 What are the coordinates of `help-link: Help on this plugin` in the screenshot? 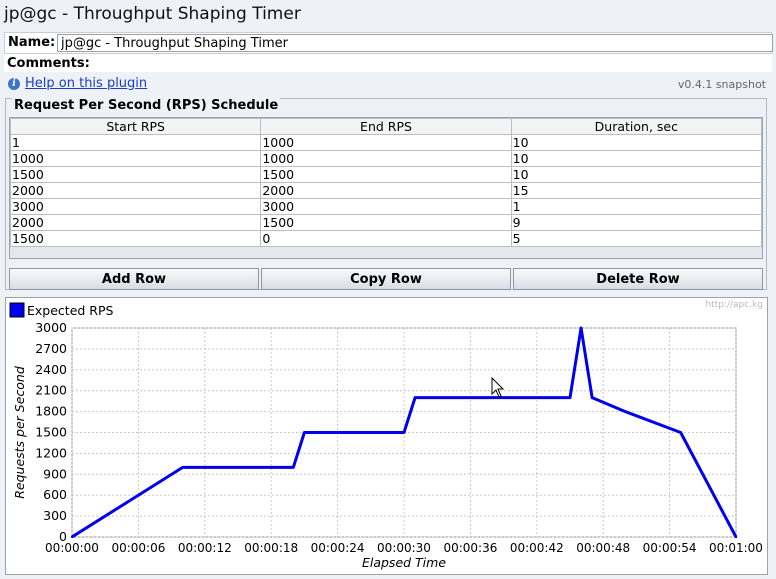 It's located at (86, 83).